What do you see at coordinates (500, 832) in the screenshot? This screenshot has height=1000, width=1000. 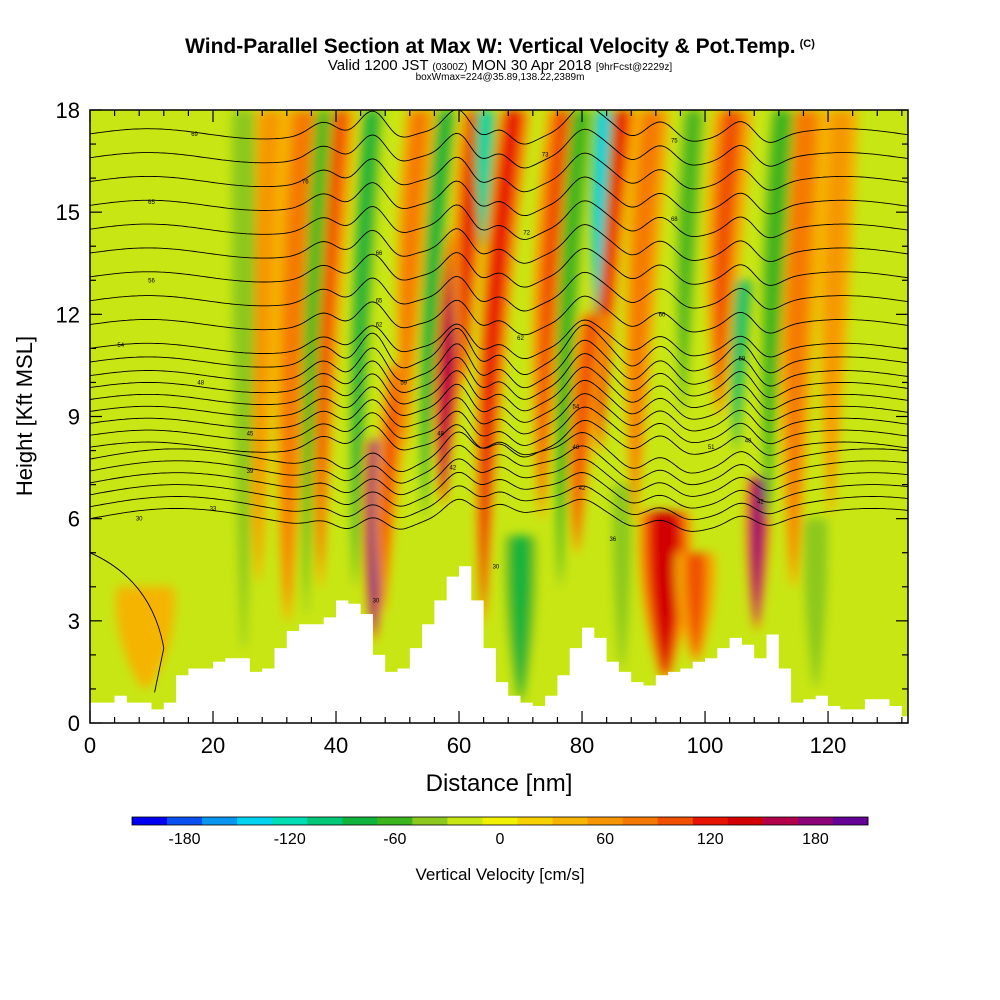 I see `colorbar: -180 -120 -60 0 60 120 180` at bounding box center [500, 832].